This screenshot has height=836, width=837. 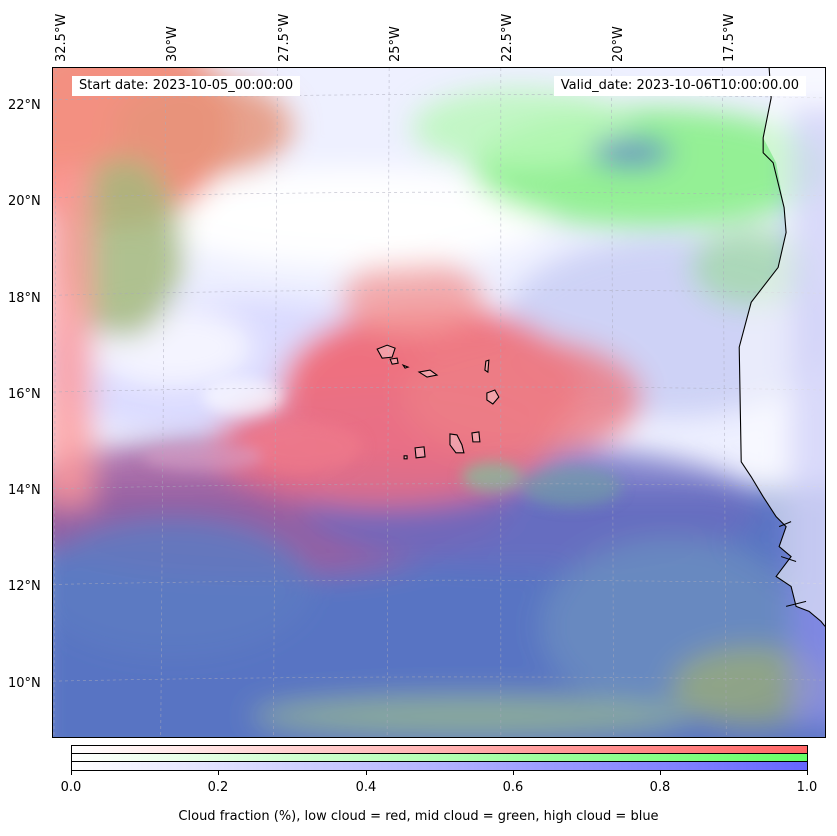 What do you see at coordinates (366, 787) in the screenshot?
I see `colorbar-tick-label: 0.4` at bounding box center [366, 787].